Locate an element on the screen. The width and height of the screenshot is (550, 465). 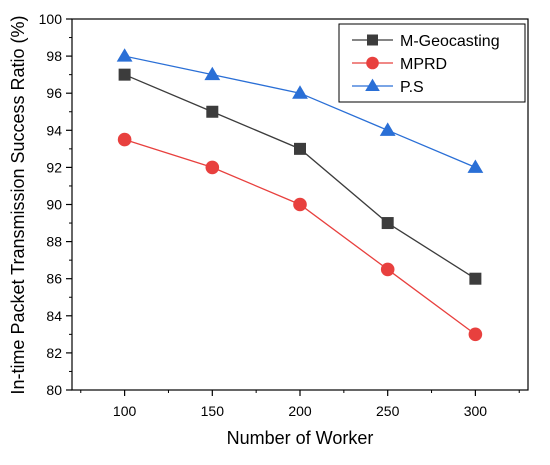
x-tick-label: 250 is located at coordinates (388, 411).